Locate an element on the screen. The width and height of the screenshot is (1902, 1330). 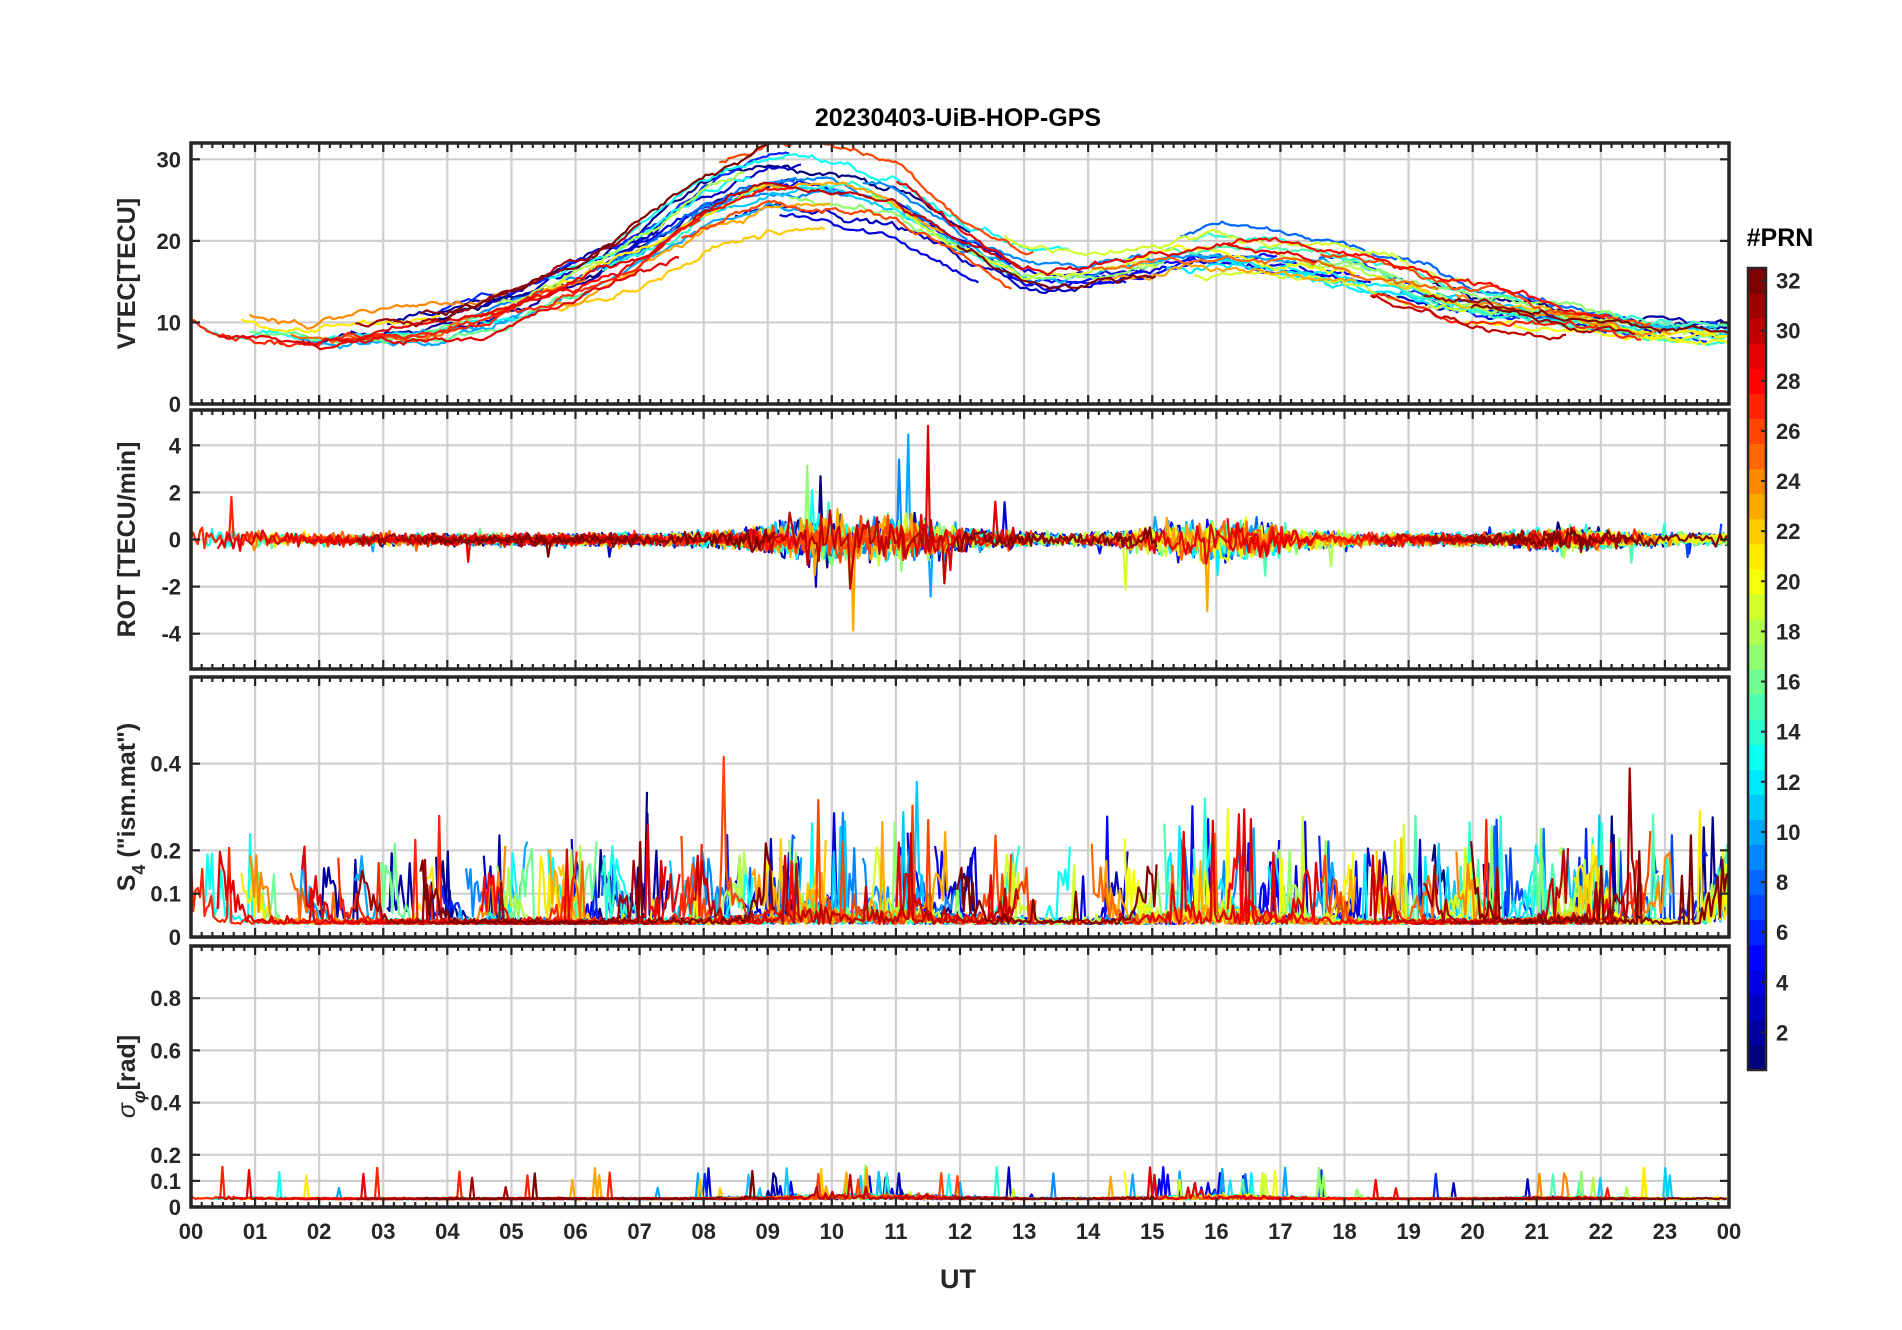
x-tick-label: 01 is located at coordinates (255, 1231).